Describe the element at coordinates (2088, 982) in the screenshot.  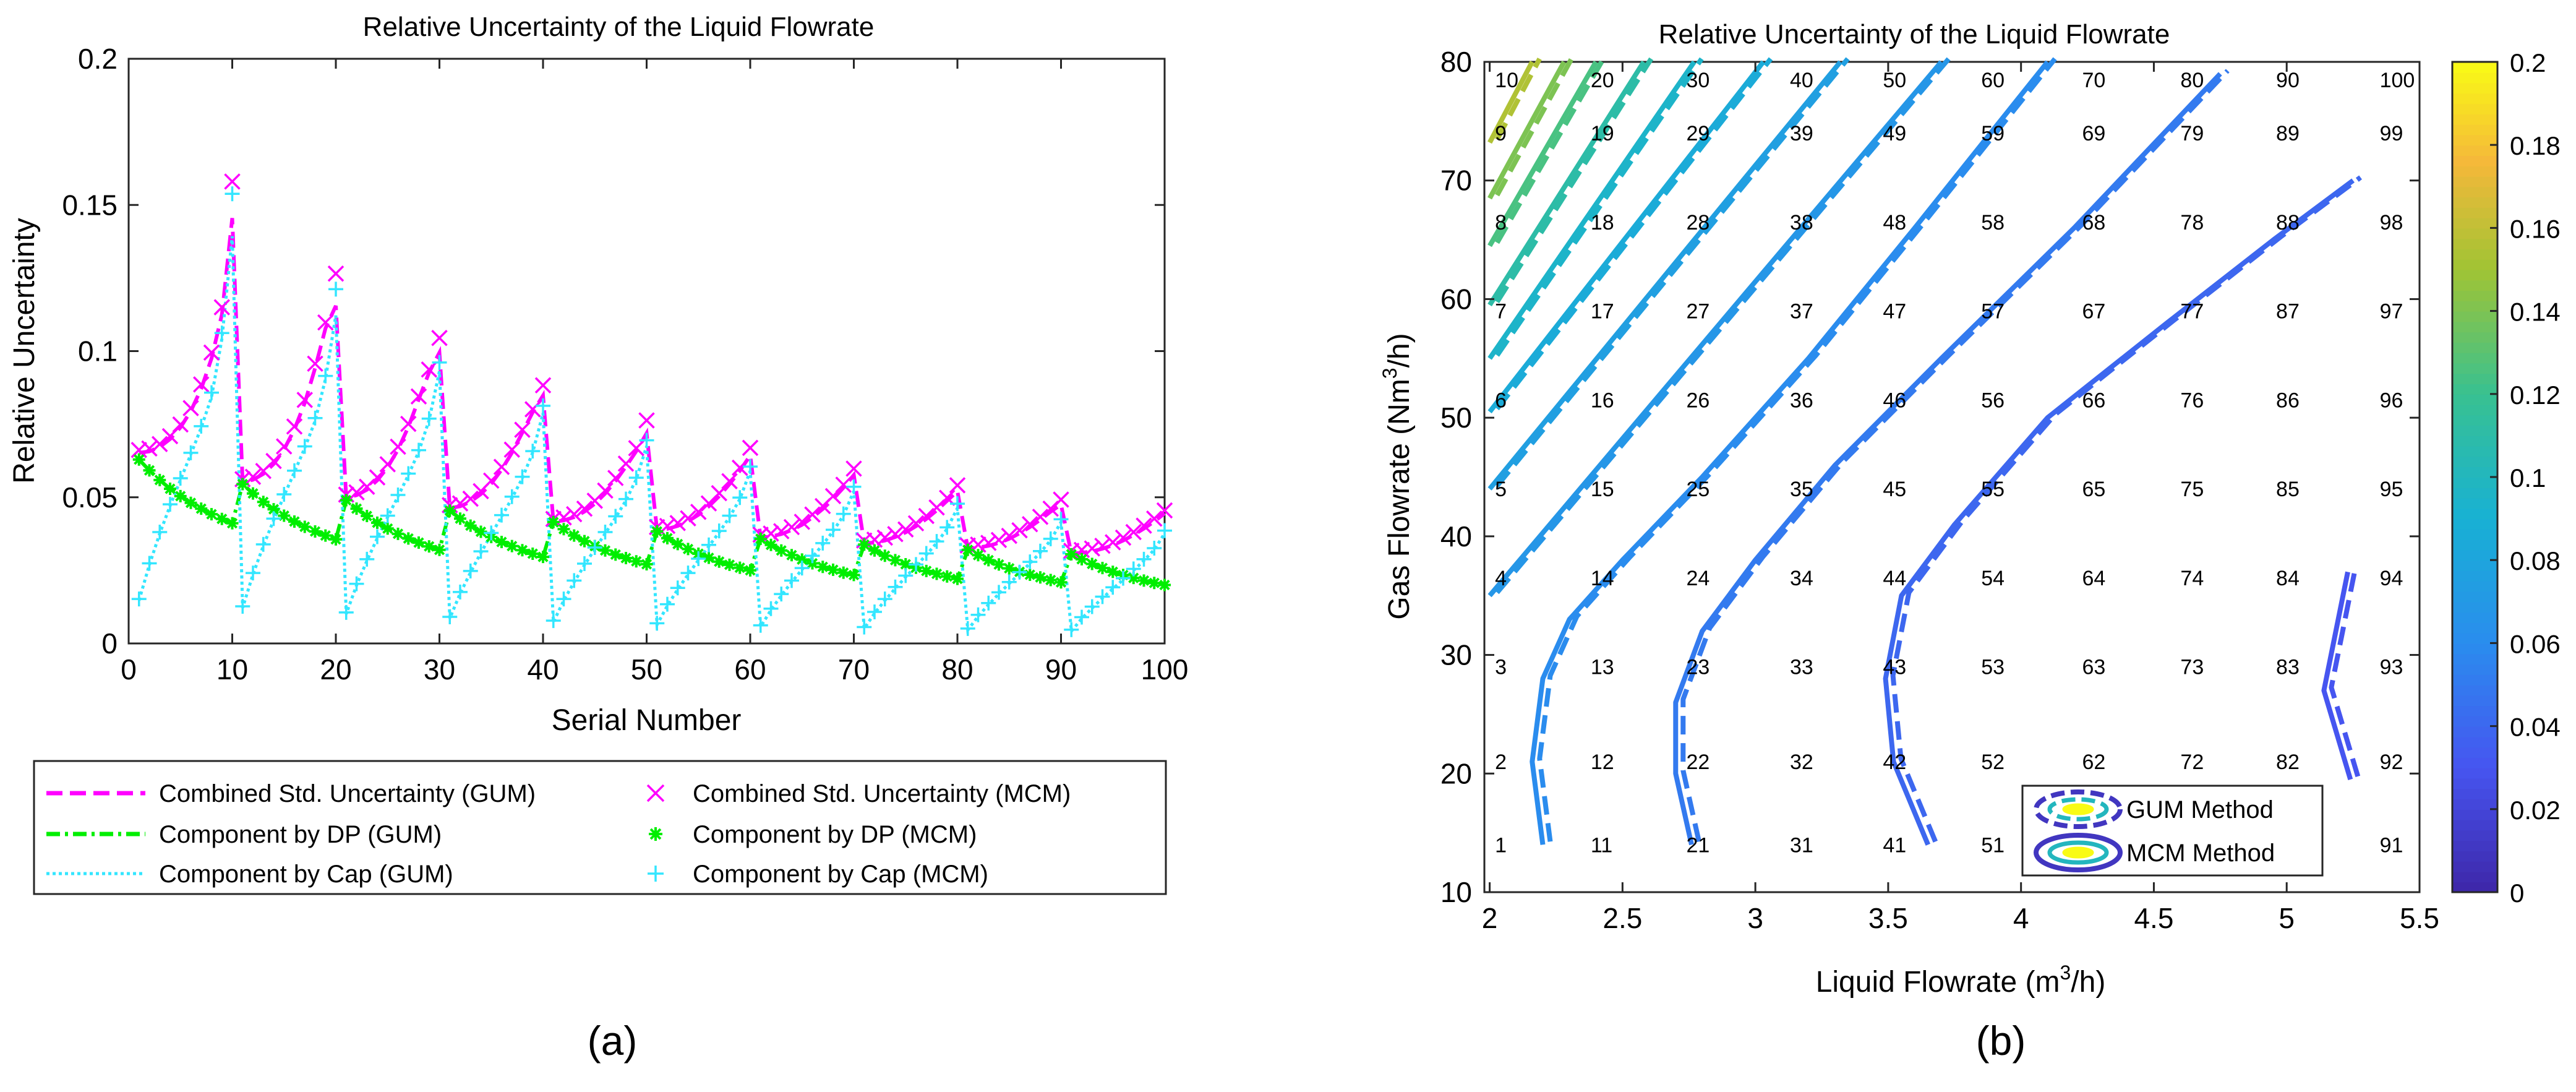
I see `chart-b-xlabel-tail: /h)` at that location.